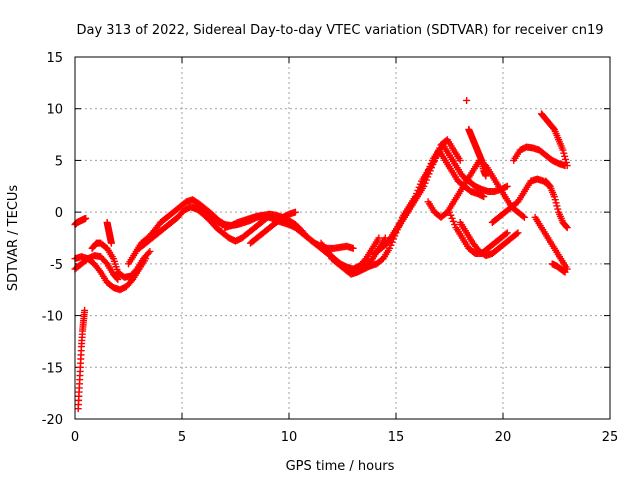  I want to click on x-tick-label: 10, so click(289, 437).